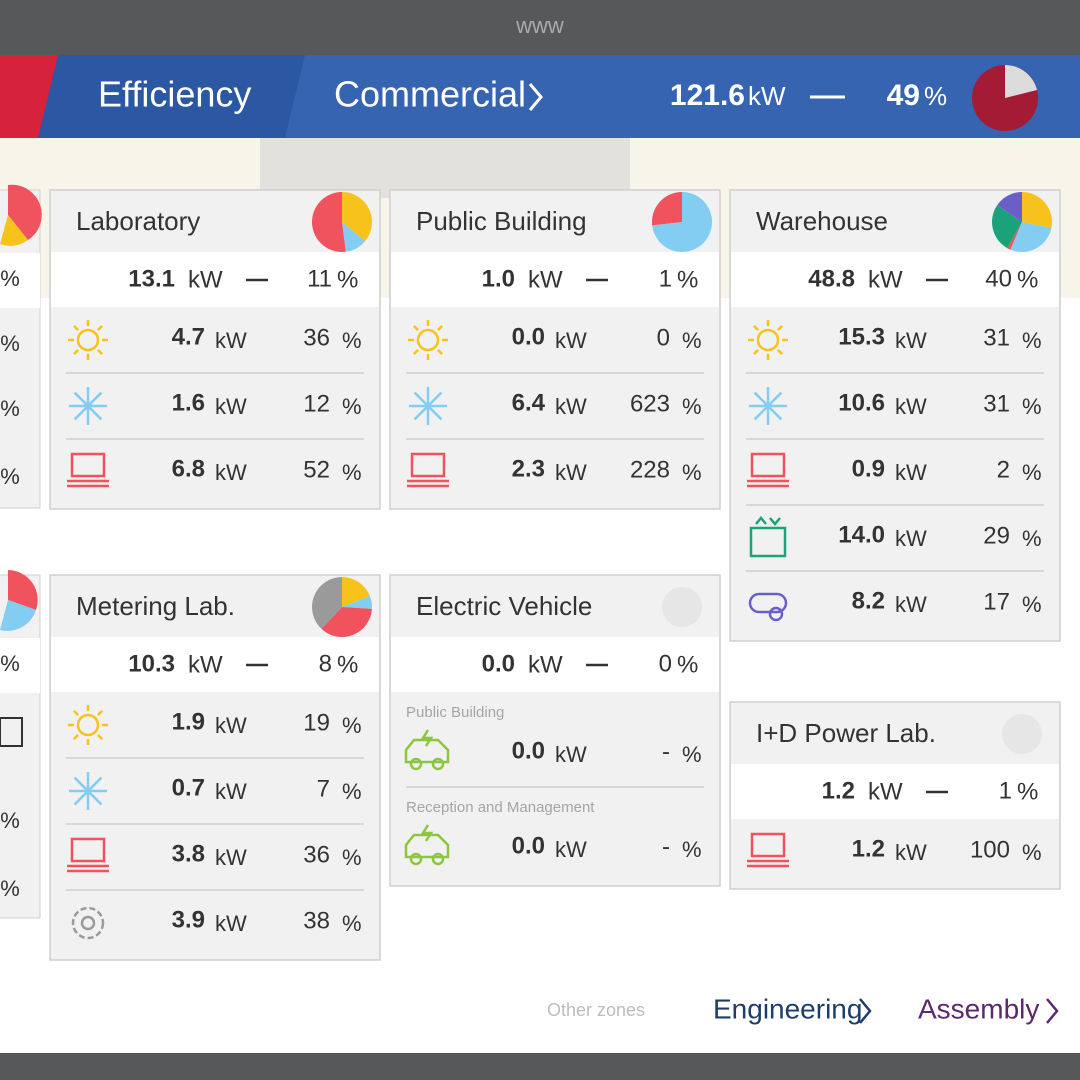 The height and width of the screenshot is (1080, 1080). What do you see at coordinates (978, 1008) in the screenshot?
I see `zone-link: Assembly` at bounding box center [978, 1008].